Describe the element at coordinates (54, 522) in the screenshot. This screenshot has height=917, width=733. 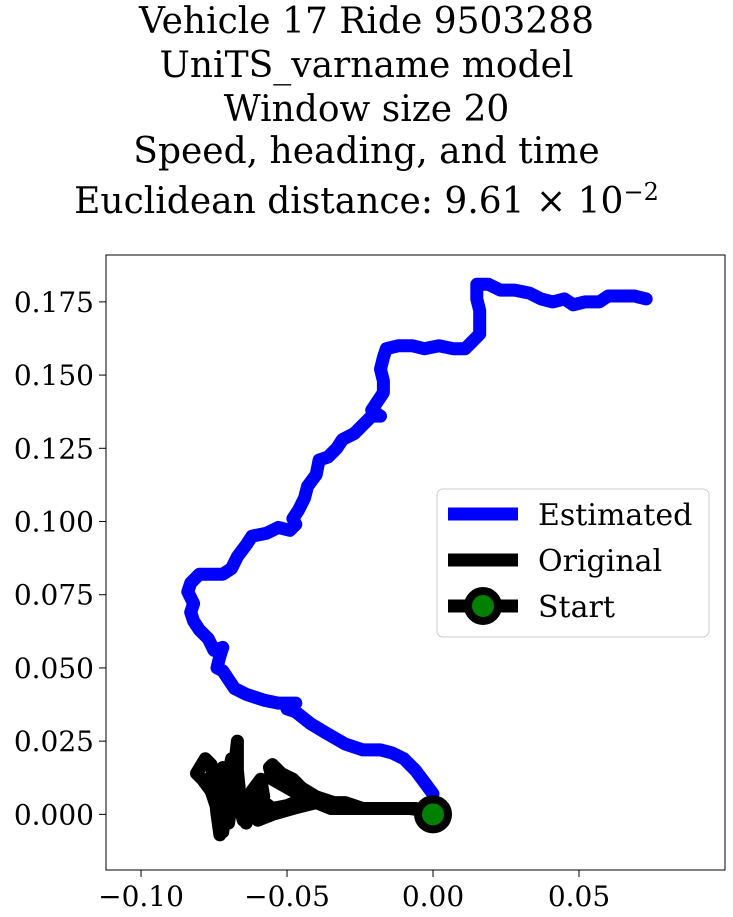
I see `y-tick-label: 0.100` at that location.